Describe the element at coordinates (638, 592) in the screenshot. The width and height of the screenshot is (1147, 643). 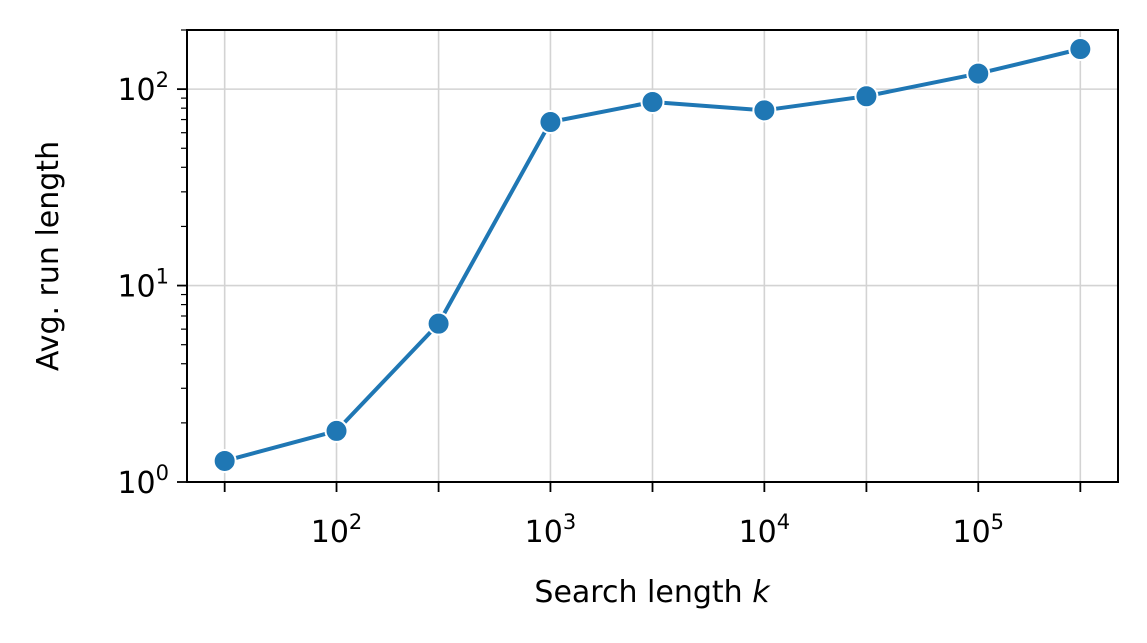
I see `x-axis-label-text: Search length` at that location.